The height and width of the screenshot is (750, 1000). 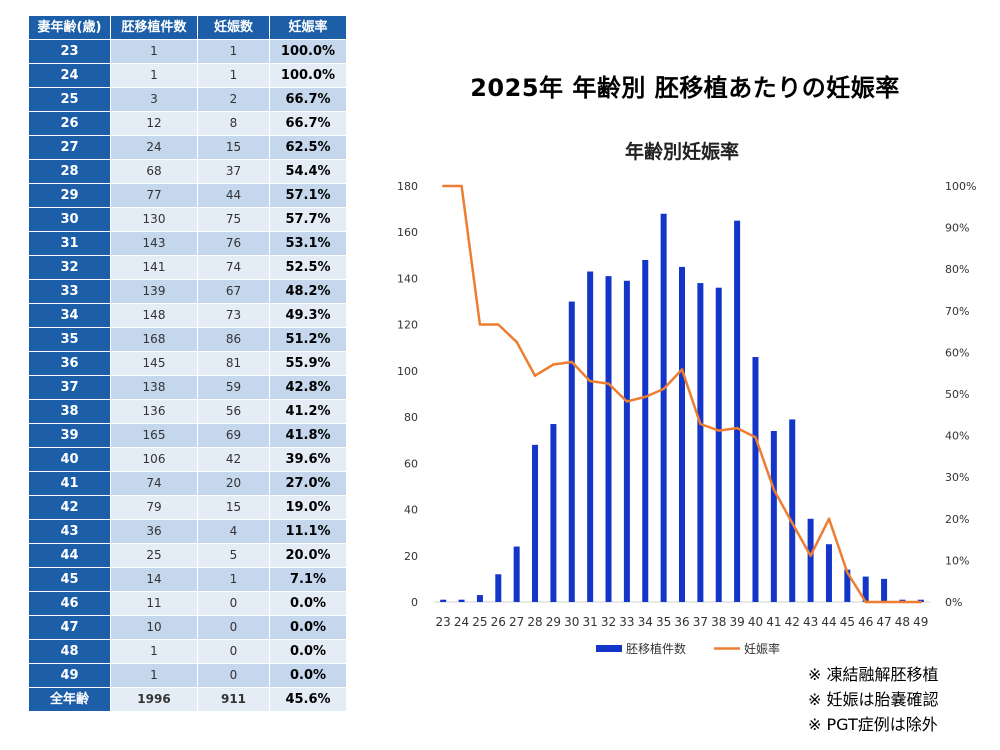 What do you see at coordinates (461, 622) in the screenshot?
I see `x-tick-label: 24` at bounding box center [461, 622].